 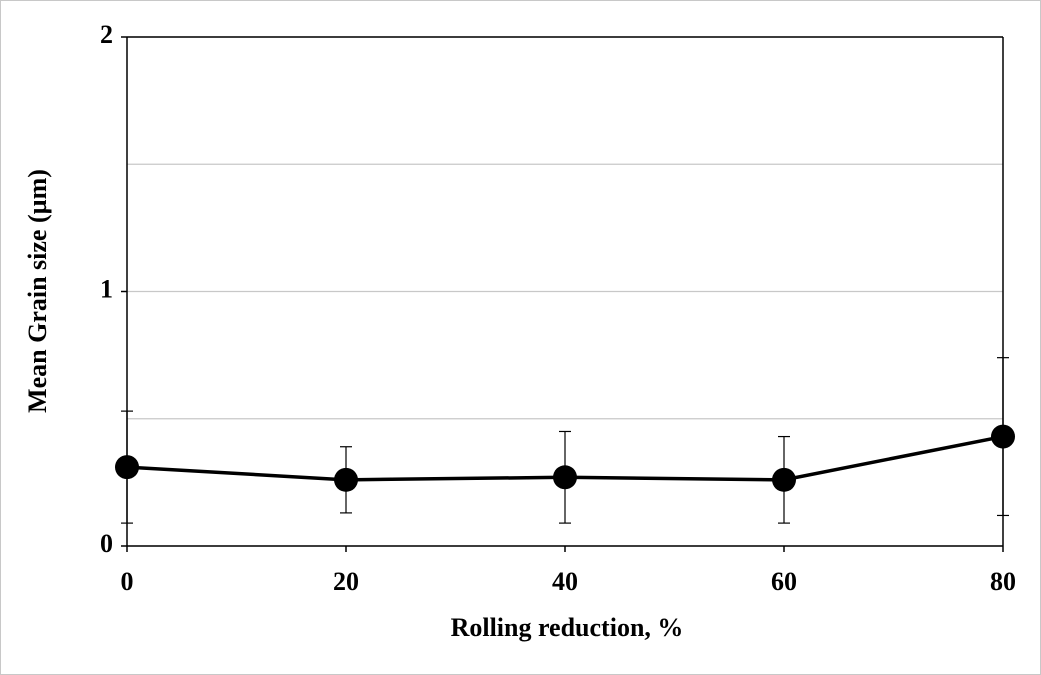 What do you see at coordinates (37, 291) in the screenshot?
I see `y-axis-title: Mean Grain size (µm)` at bounding box center [37, 291].